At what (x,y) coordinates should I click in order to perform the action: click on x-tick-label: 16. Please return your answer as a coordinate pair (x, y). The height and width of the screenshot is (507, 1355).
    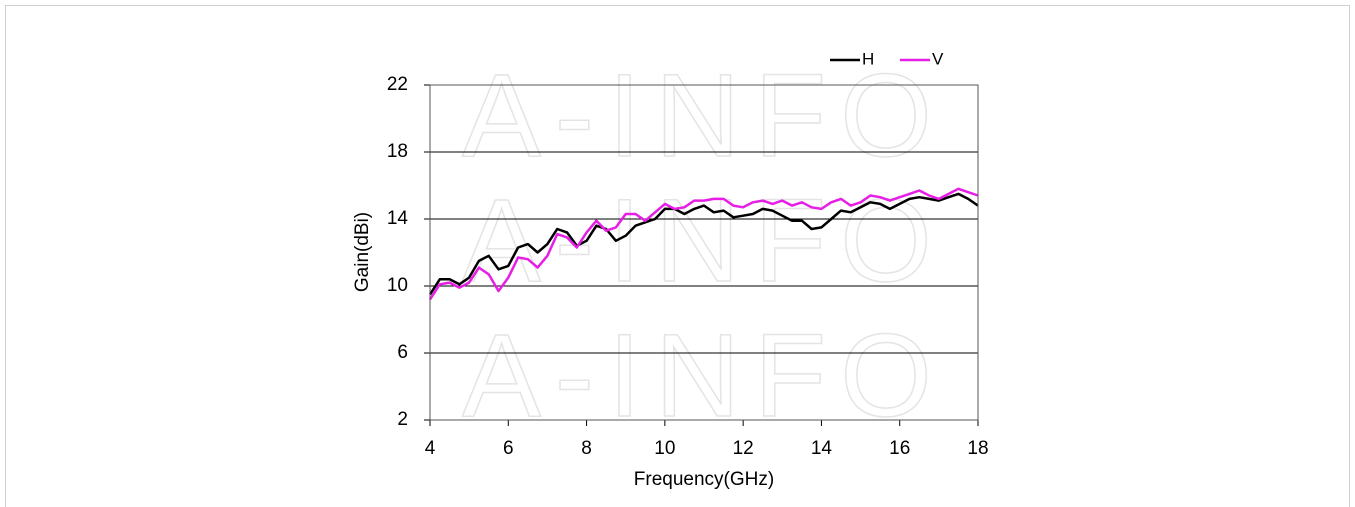
    Looking at the image, I should click on (899, 448).